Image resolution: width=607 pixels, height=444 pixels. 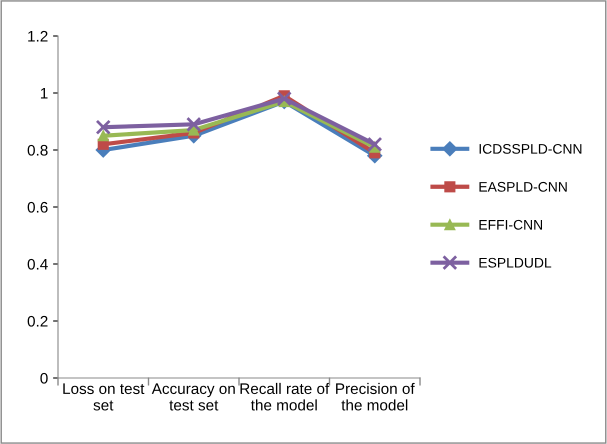 I want to click on y-tick-label: 1, so click(x=44, y=93).